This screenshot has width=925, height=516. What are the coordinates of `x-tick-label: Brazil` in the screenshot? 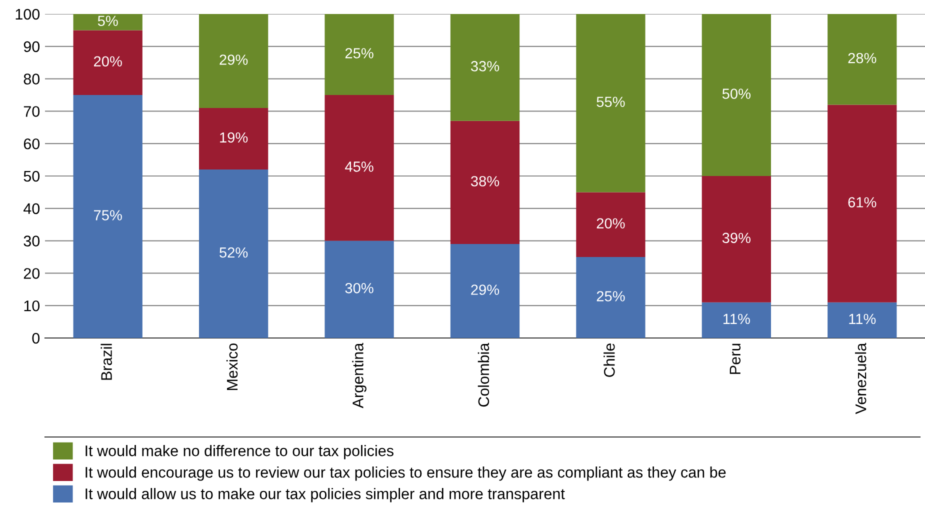 It's located at (106, 362).